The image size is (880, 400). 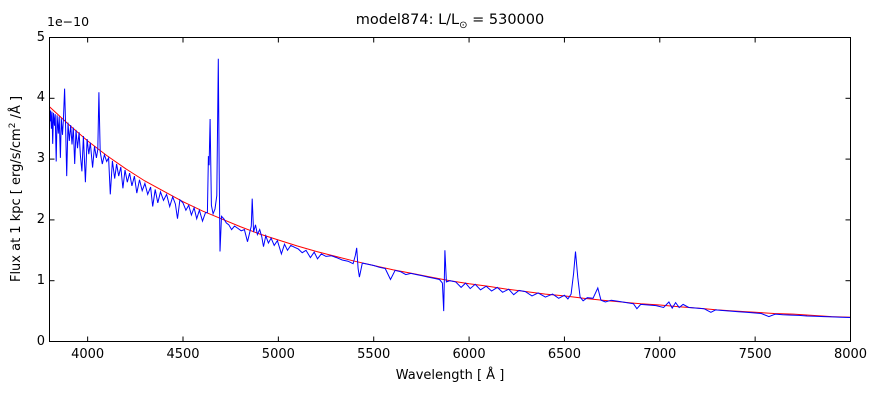 What do you see at coordinates (755, 354) in the screenshot?
I see `x-tick-label: 7500` at bounding box center [755, 354].